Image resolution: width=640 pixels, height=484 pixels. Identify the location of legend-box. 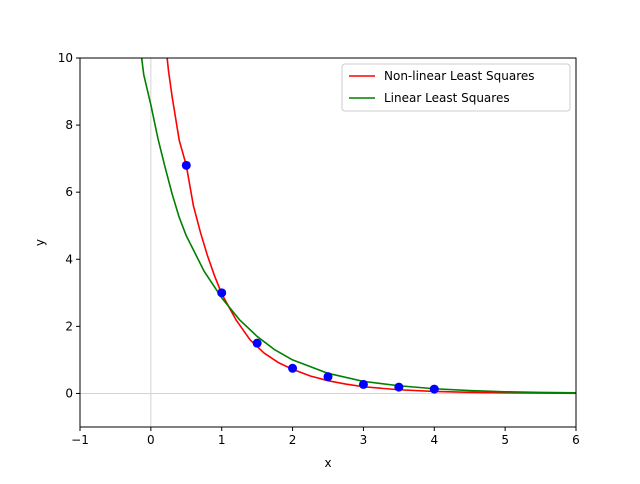
(456, 87).